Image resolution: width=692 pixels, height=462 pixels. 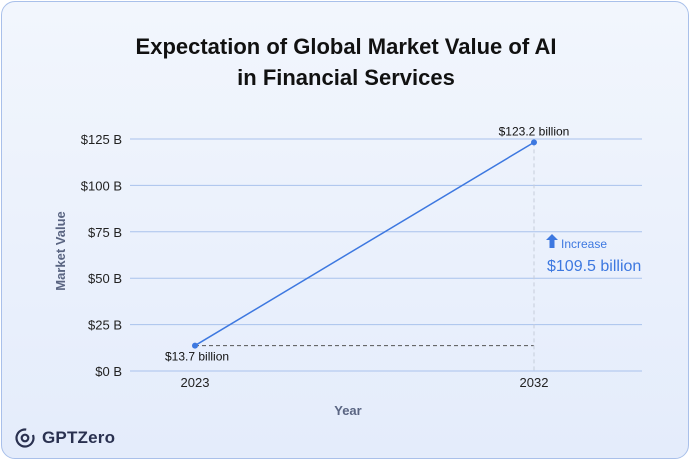 I want to click on x-tick-label: 2032, so click(x=534, y=382).